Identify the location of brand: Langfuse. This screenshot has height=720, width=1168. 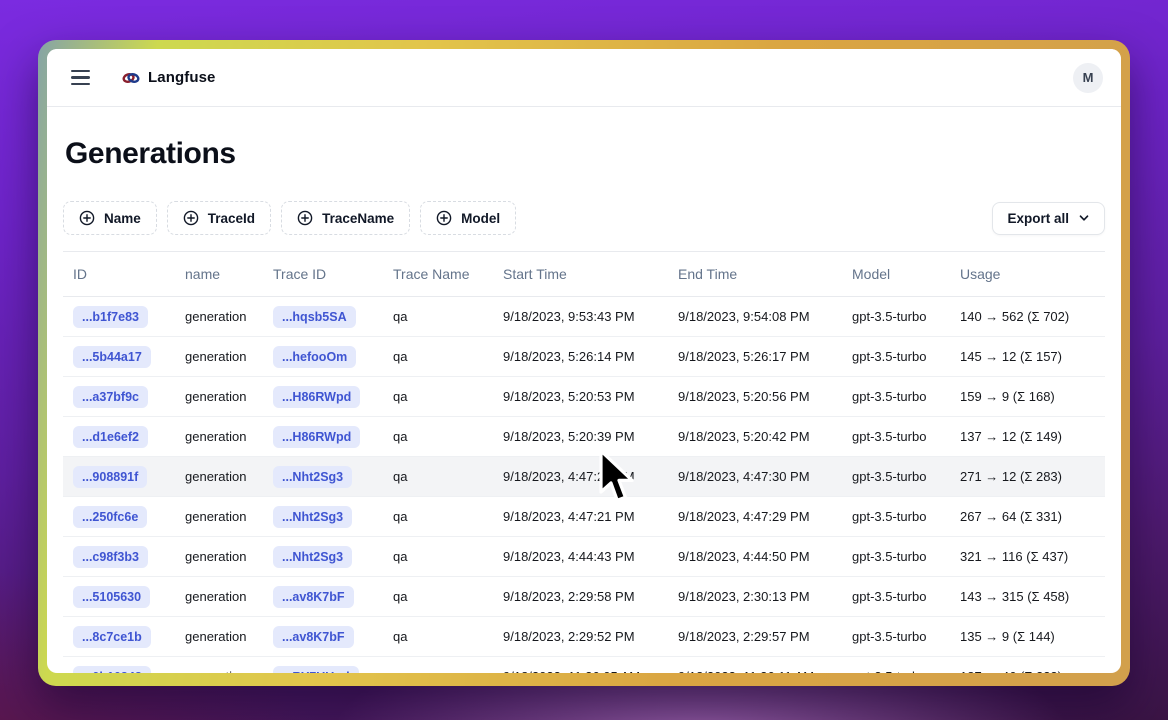
(168, 78).